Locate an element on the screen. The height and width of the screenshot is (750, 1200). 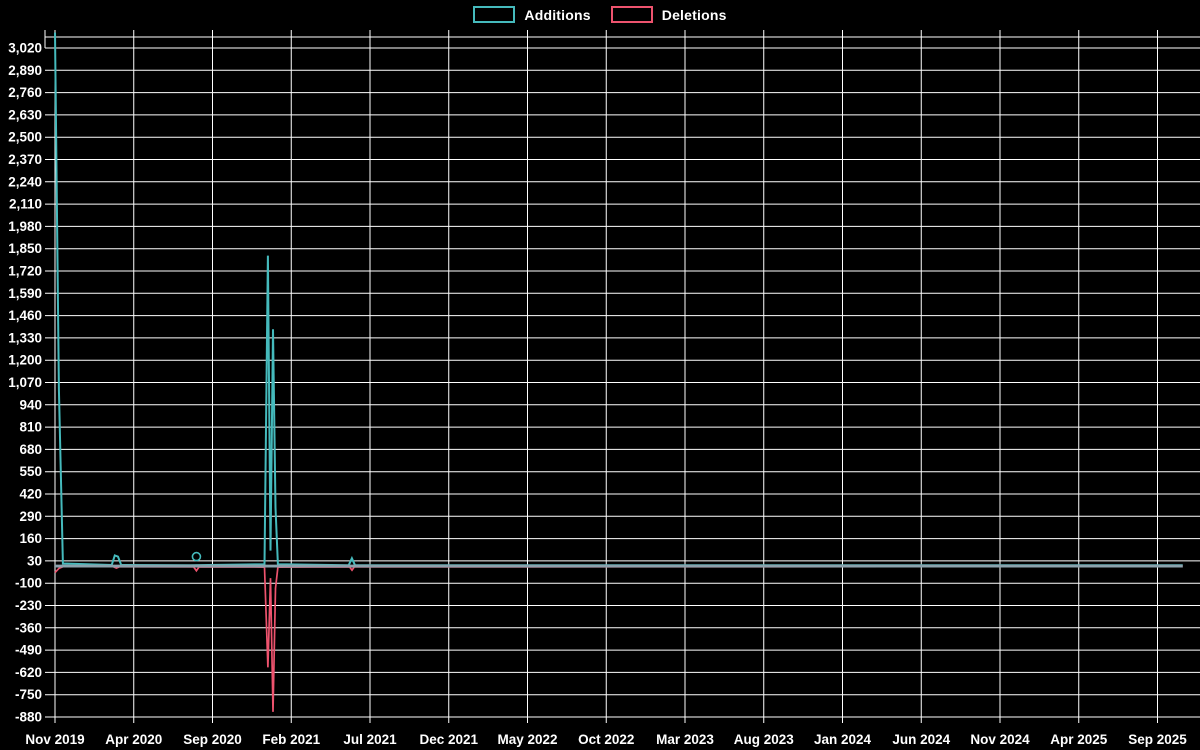
y-tick-label: 2,890 is located at coordinates (25, 70).